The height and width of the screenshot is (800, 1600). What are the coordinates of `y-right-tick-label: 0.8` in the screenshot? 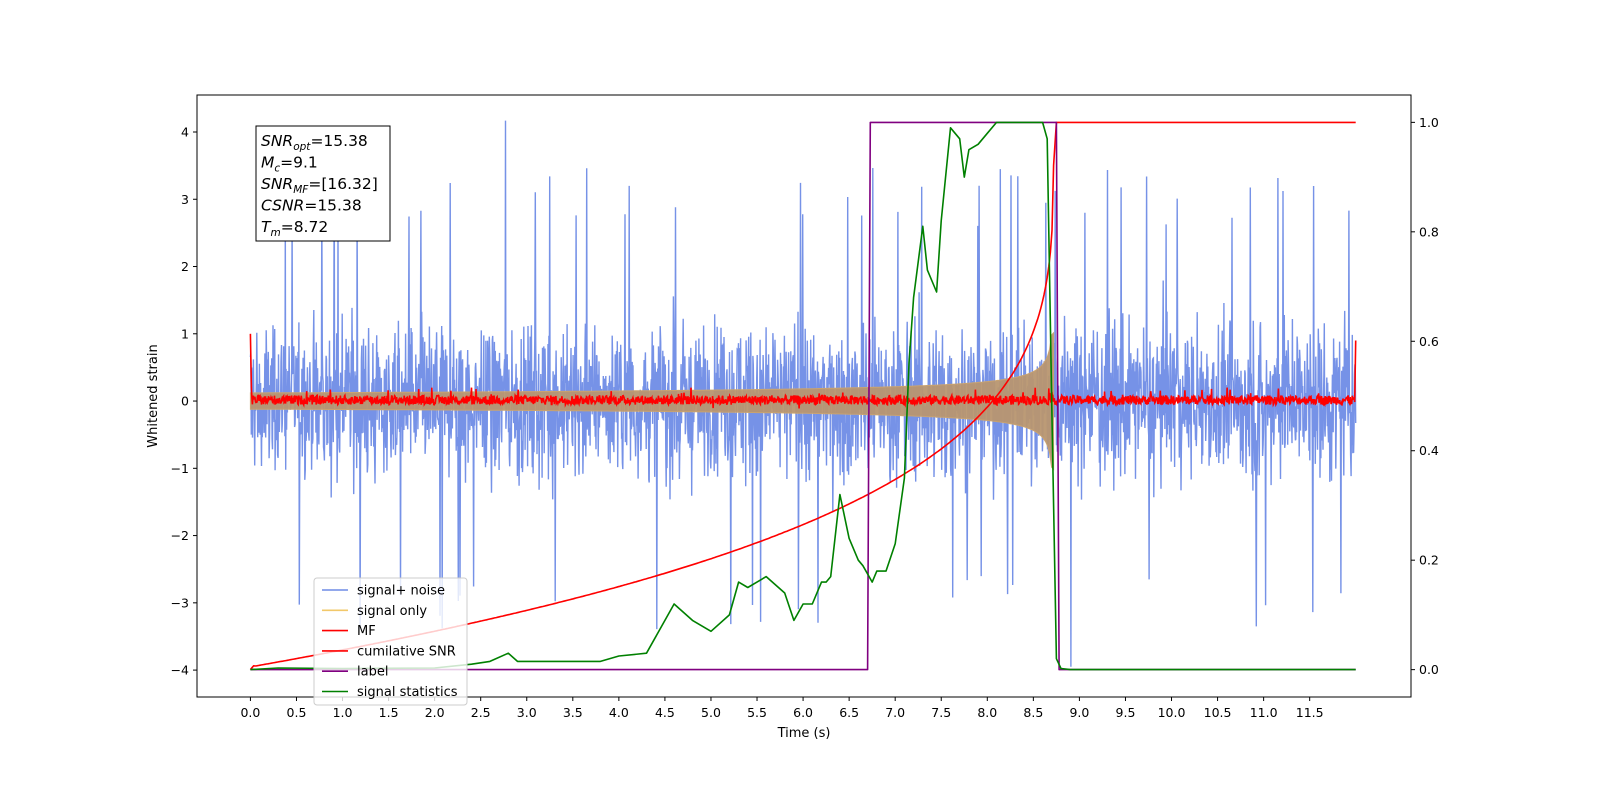 It's located at (1429, 231).